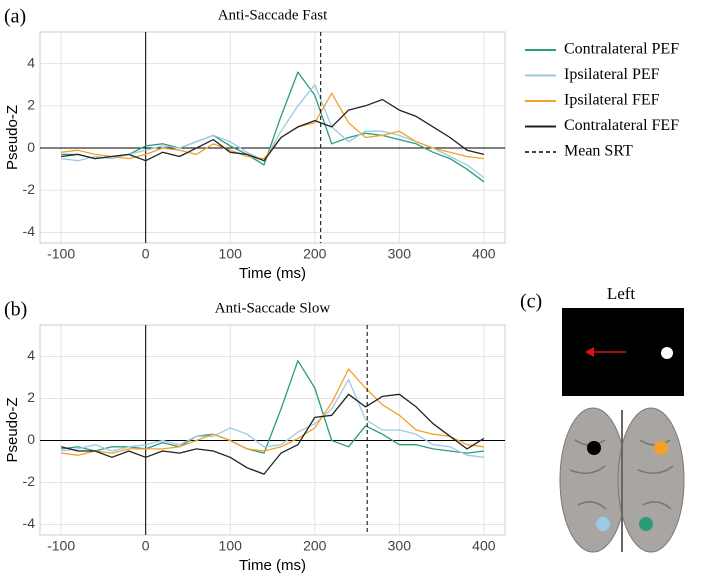 Image resolution: width=709 pixels, height=579 pixels. Describe the element at coordinates (15, 17) in the screenshot. I see `panel-label: (a)` at that location.